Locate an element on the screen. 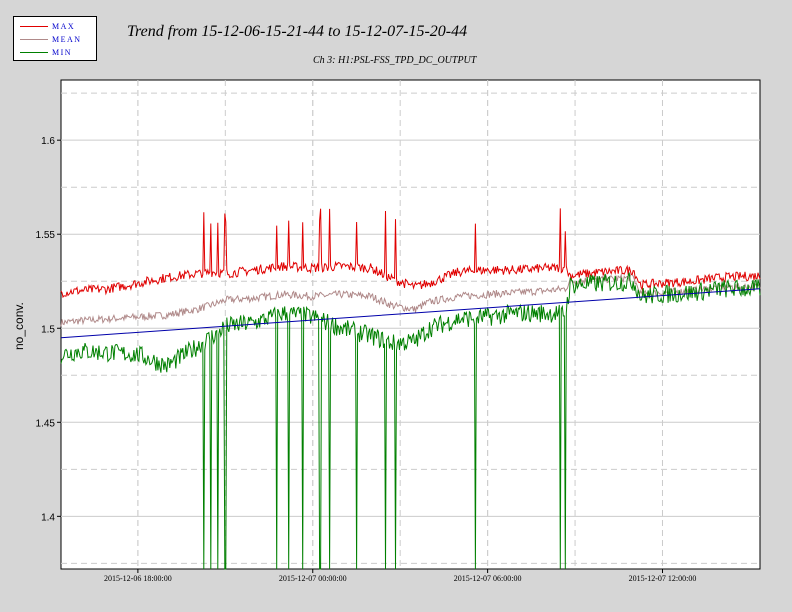  legend: MAX MEAN MIN is located at coordinates (55, 38).